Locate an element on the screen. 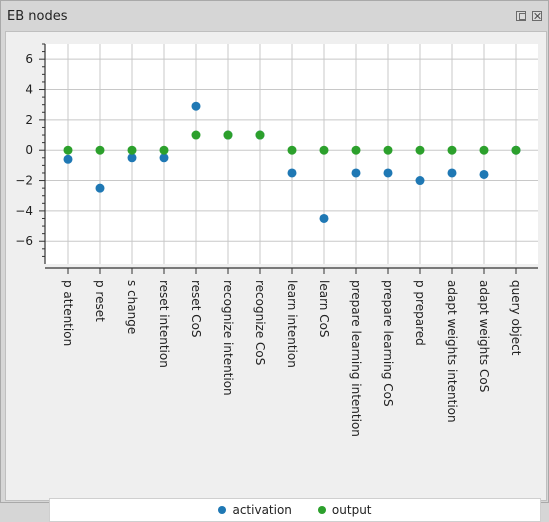 The image size is (549, 522). legend-item-output: output is located at coordinates (344, 510).